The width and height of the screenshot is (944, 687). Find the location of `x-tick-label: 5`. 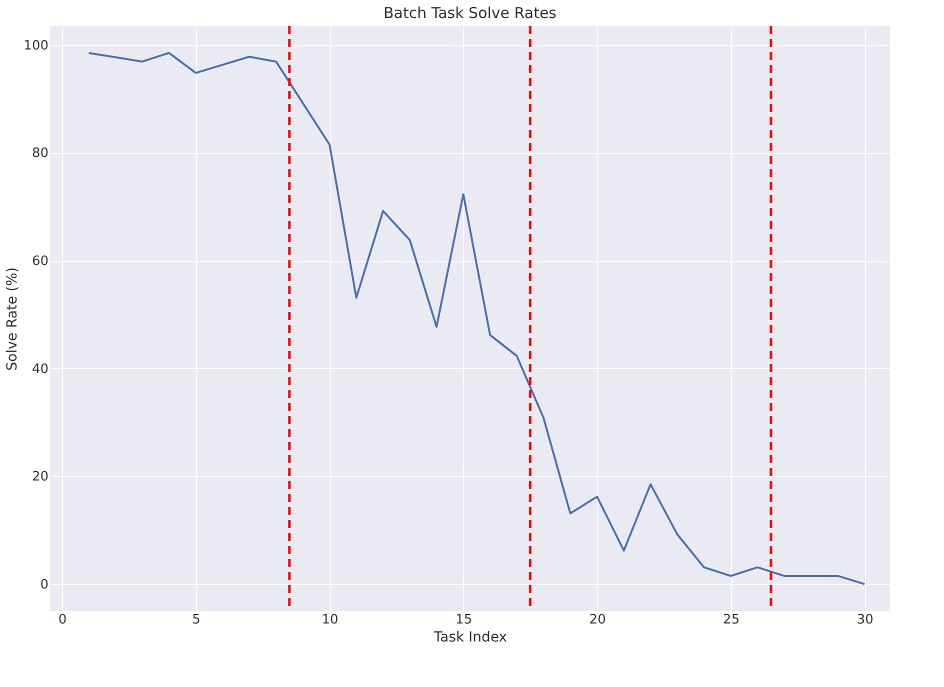

x-tick-label: 5 is located at coordinates (196, 620).